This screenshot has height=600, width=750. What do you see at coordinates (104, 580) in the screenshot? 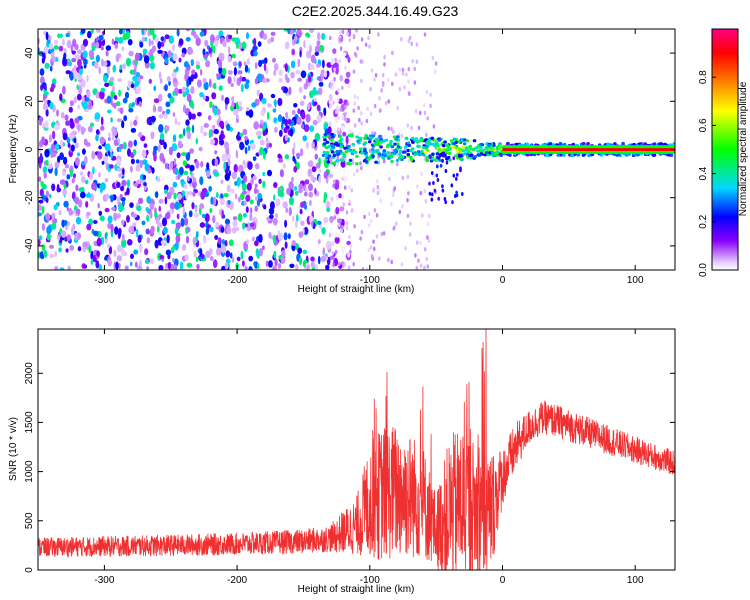
I see `x-tick-label: -300` at bounding box center [104, 580].